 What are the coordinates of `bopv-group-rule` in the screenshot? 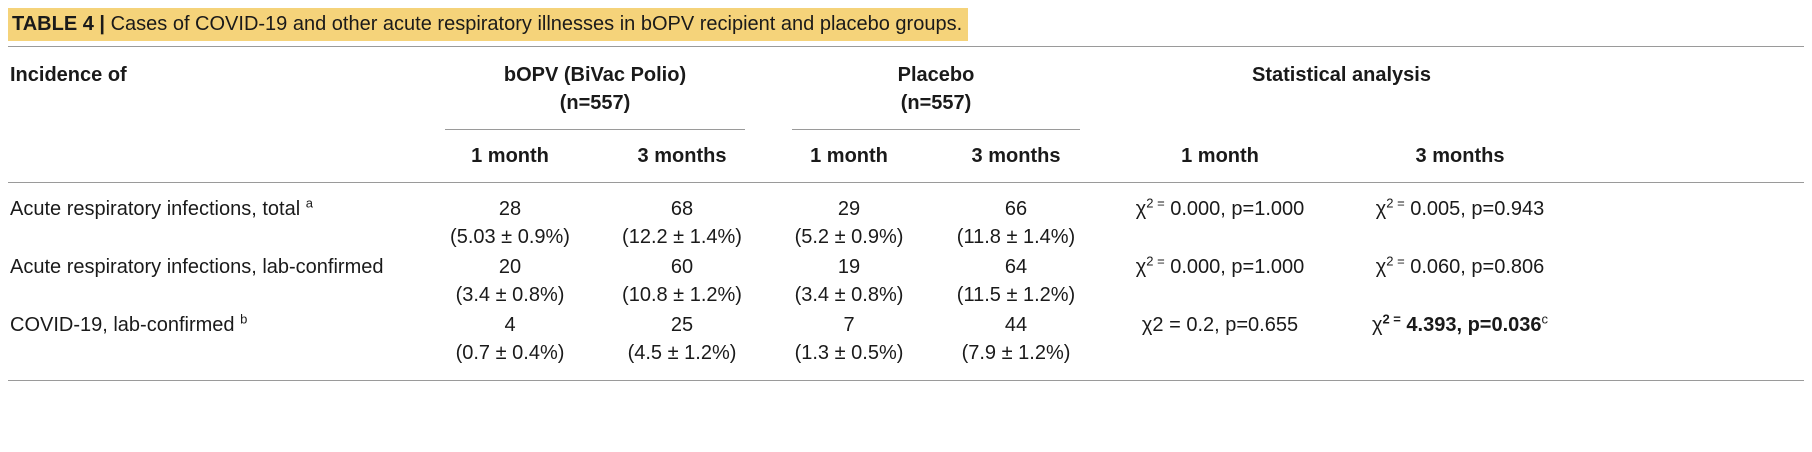 It's located at (595, 129).